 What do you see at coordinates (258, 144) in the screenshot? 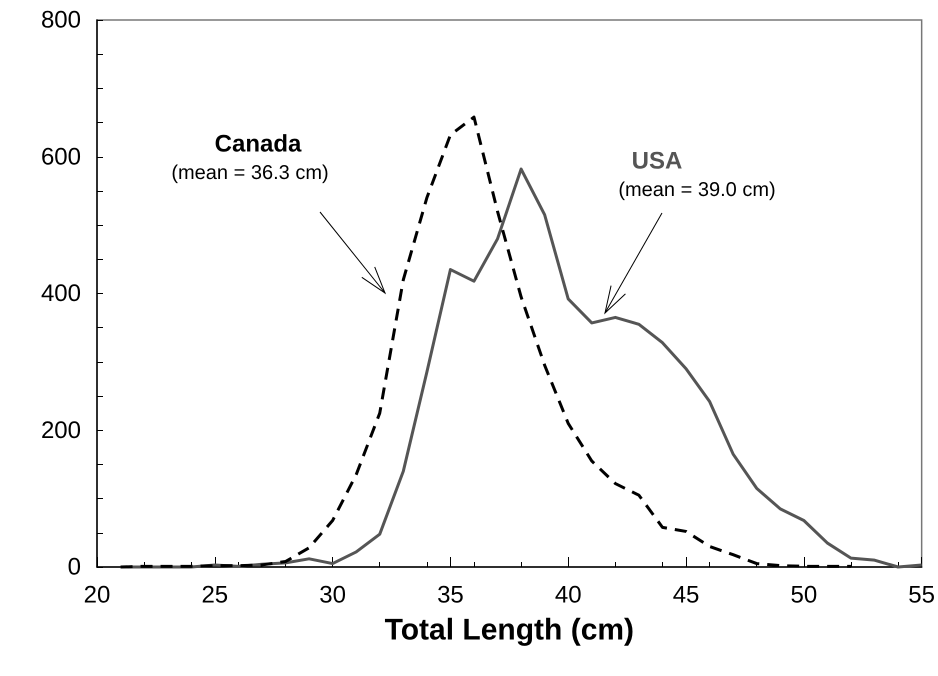
I see `text: Canada` at bounding box center [258, 144].